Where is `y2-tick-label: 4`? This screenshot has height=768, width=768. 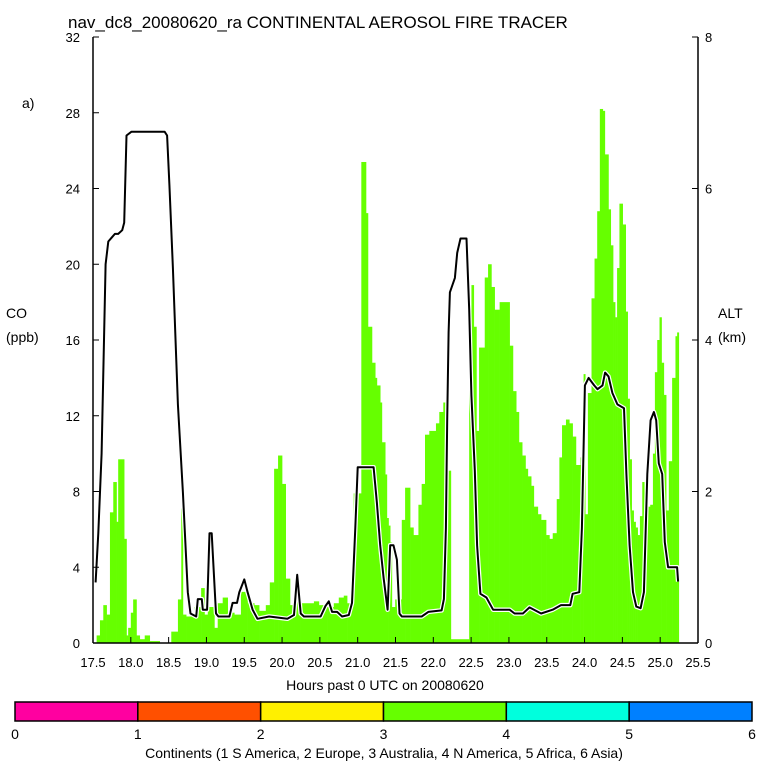 y2-tick-label: 4 is located at coordinates (708, 340).